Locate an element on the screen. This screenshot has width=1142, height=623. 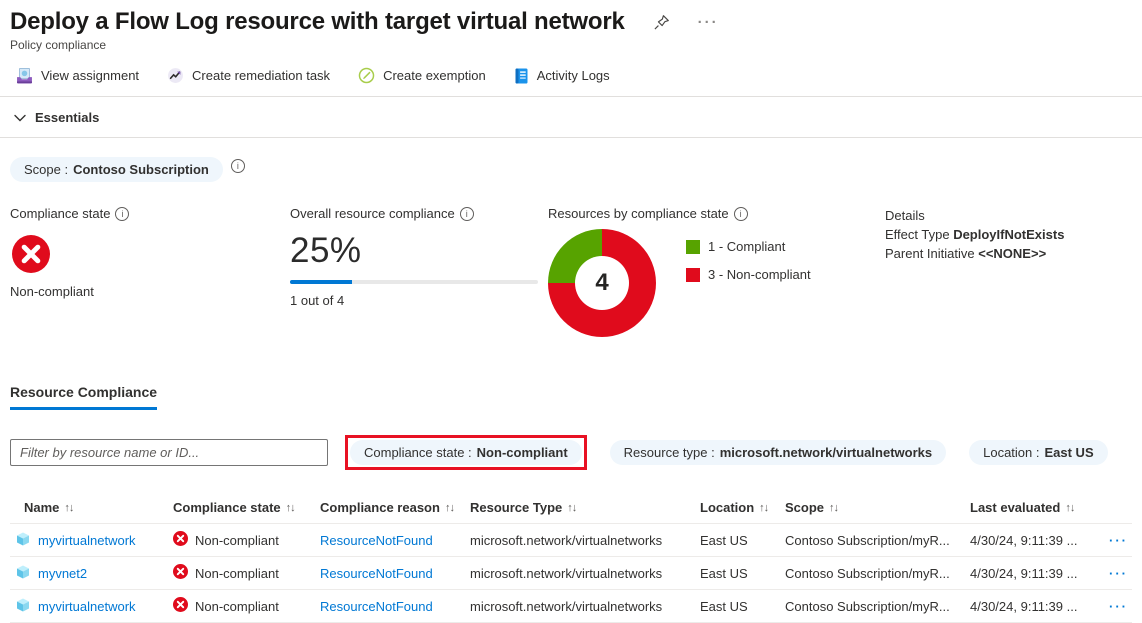
compliance-state-value: Non-compliant is located at coordinates (52, 291).